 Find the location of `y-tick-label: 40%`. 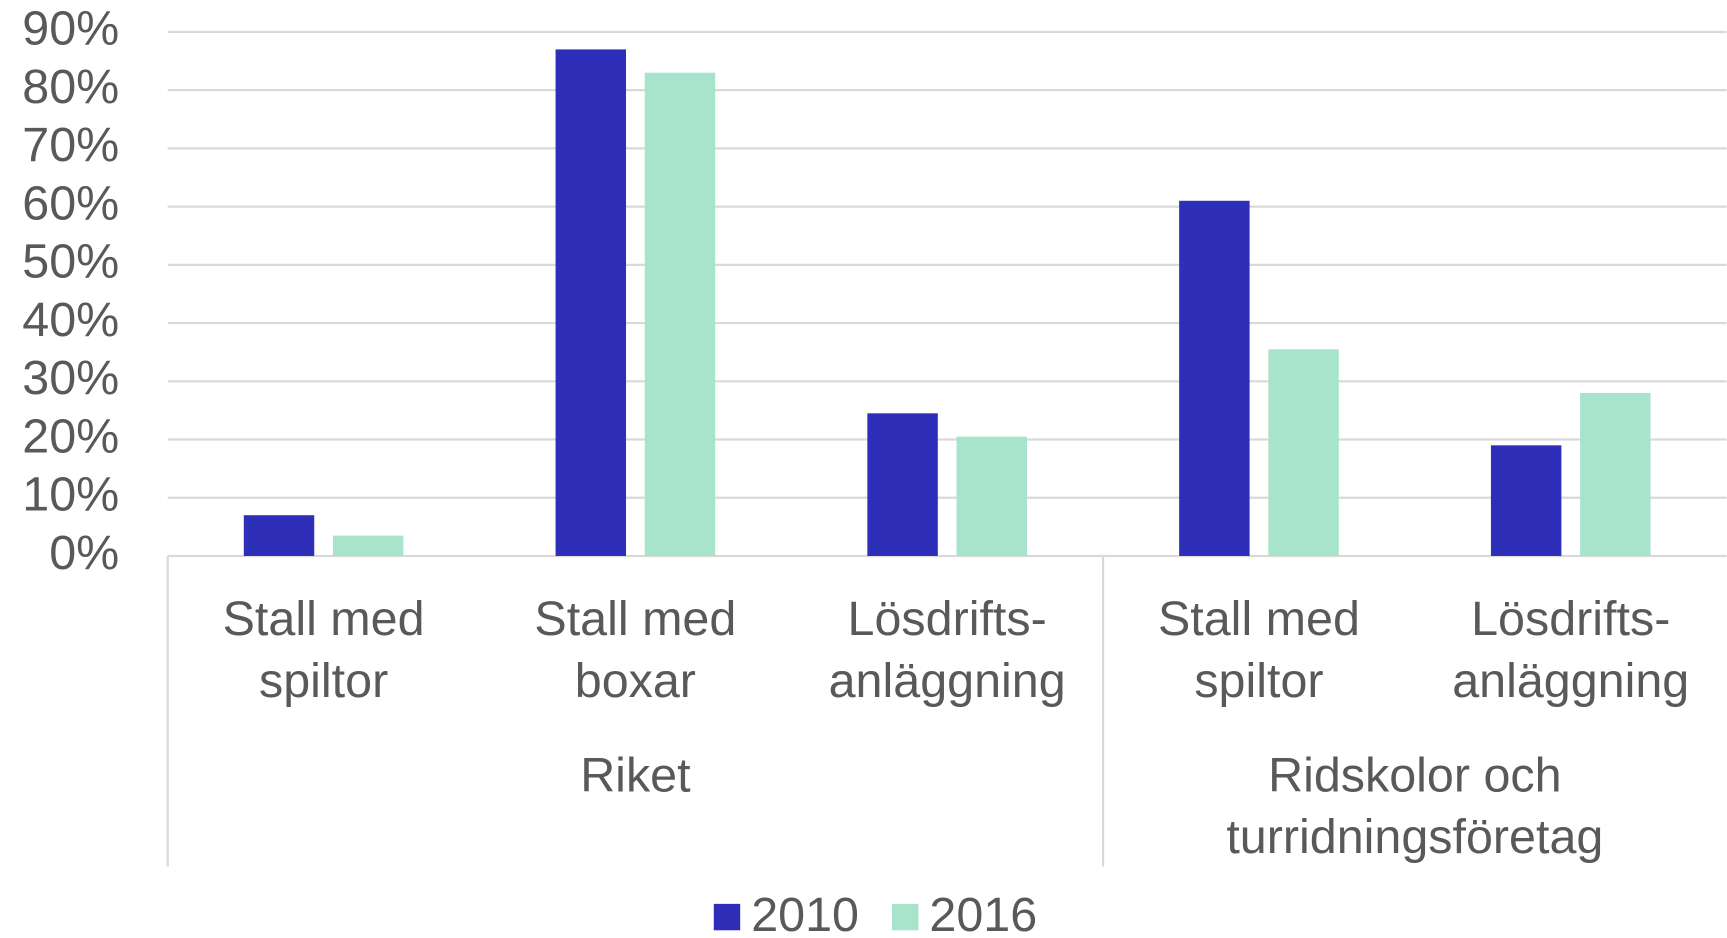

y-tick-label: 40% is located at coordinates (70, 320).